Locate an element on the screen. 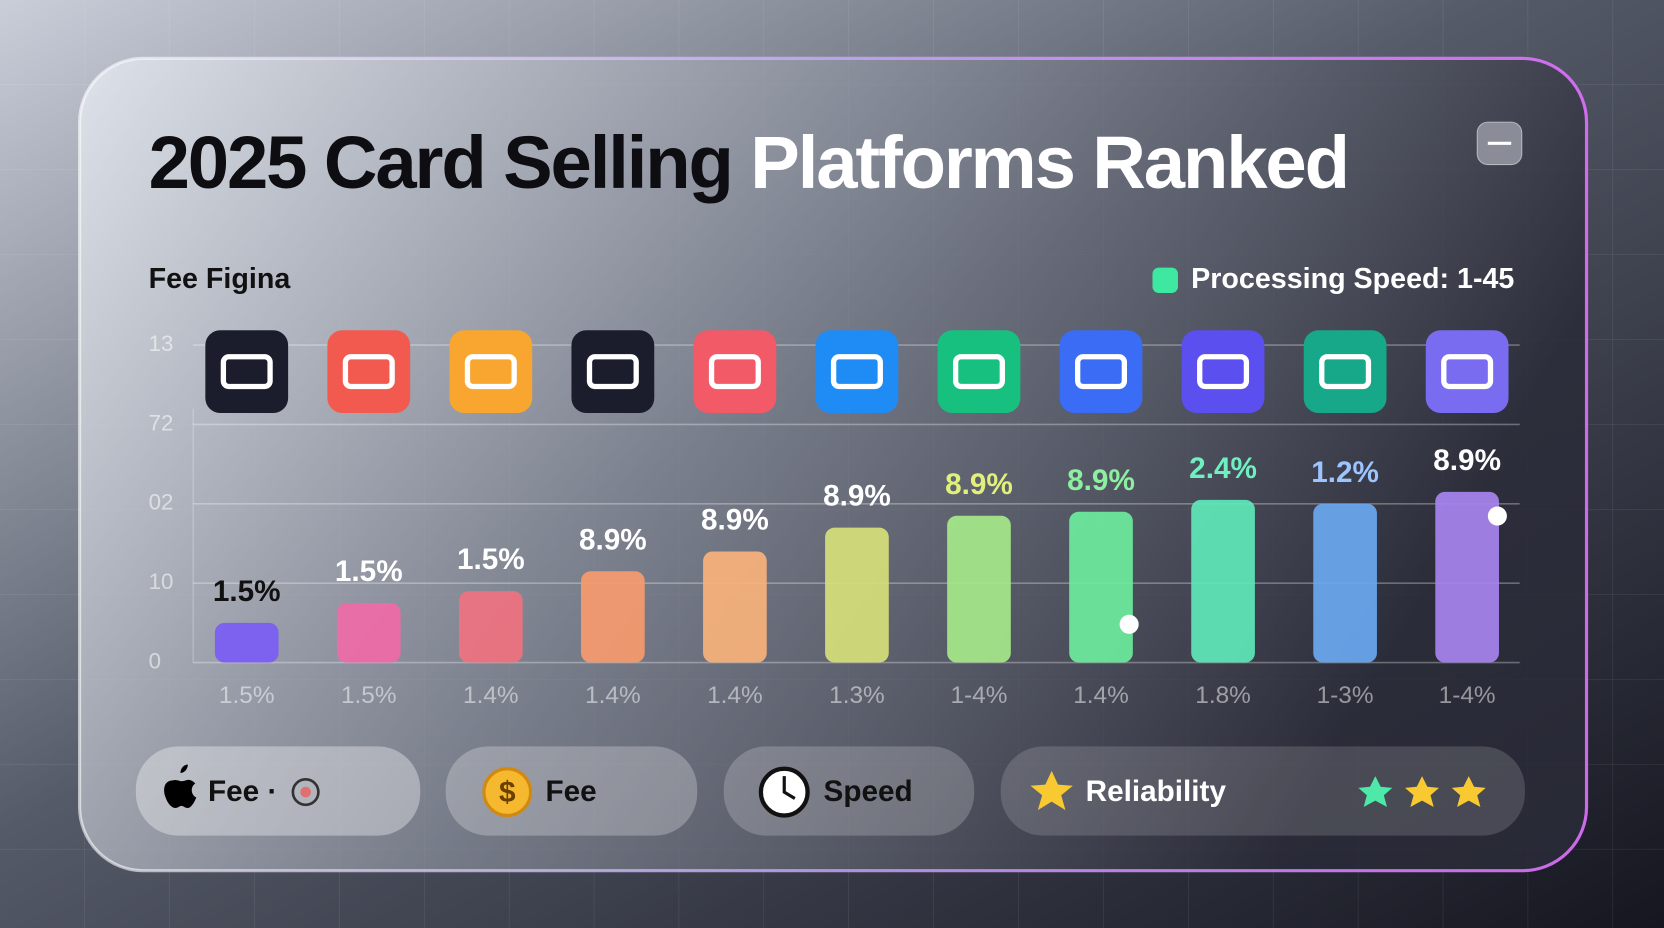 The height and width of the screenshot is (928, 1664). x-tick-label: 1-3% is located at coordinates (1345, 695).